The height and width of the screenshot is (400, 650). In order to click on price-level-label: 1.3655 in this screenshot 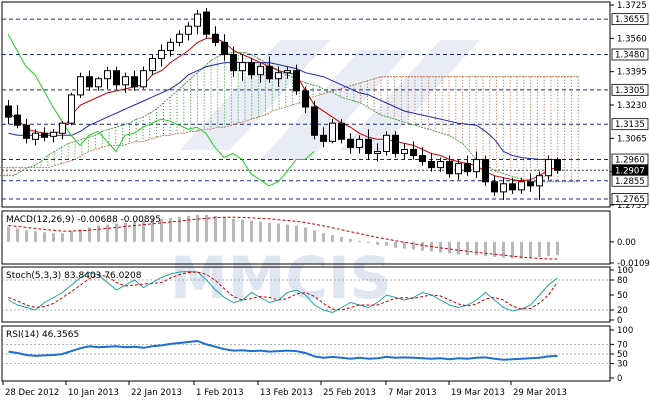, I will do `click(630, 20)`.